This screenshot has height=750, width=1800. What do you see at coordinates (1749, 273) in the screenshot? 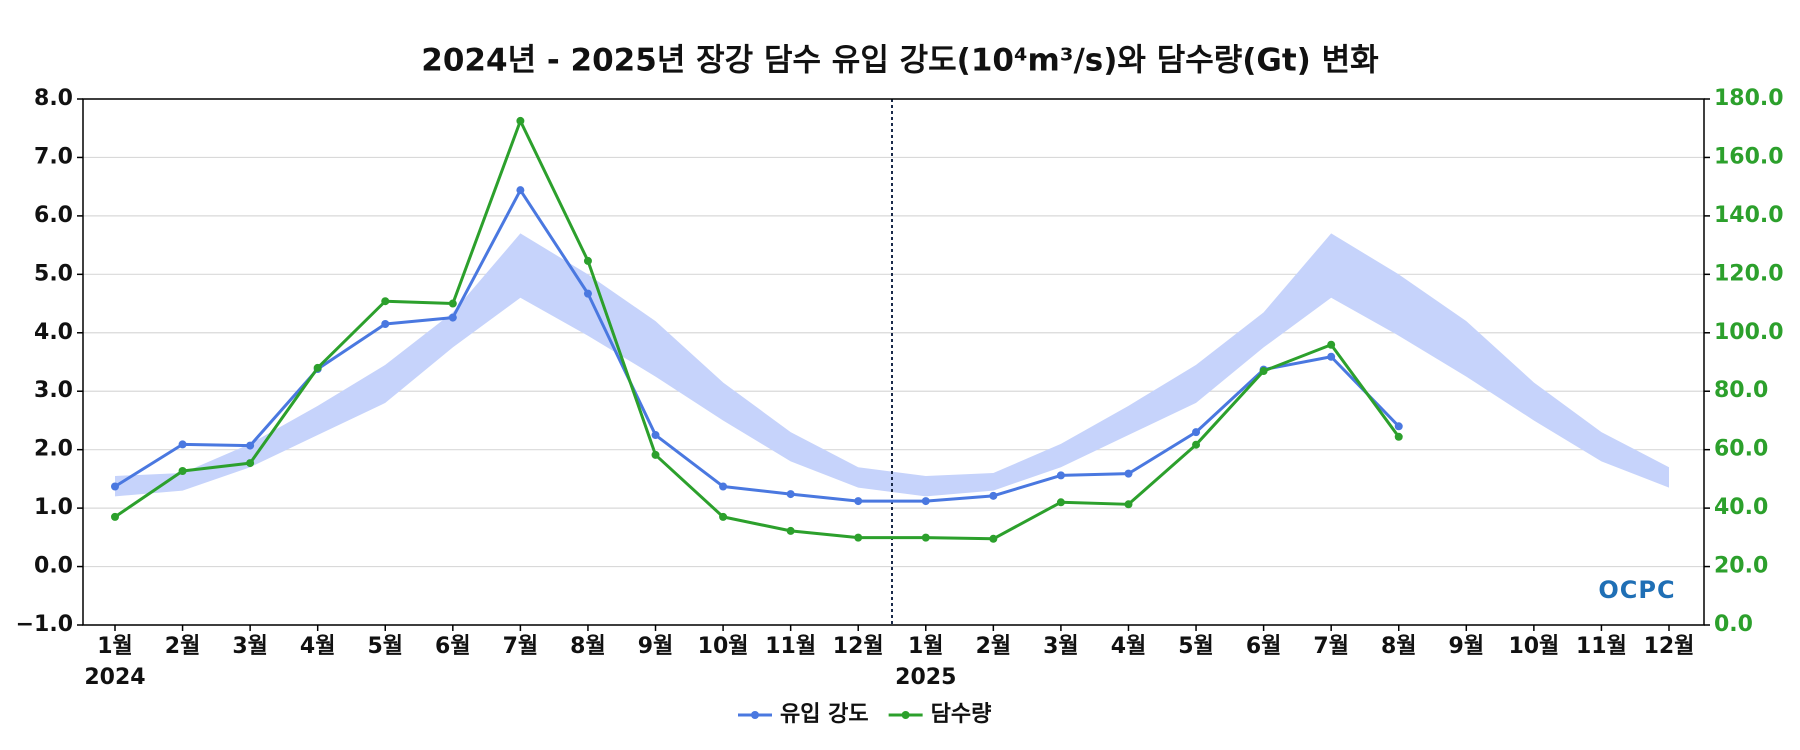
I see `y2-tick-label: 120.0` at bounding box center [1749, 273].